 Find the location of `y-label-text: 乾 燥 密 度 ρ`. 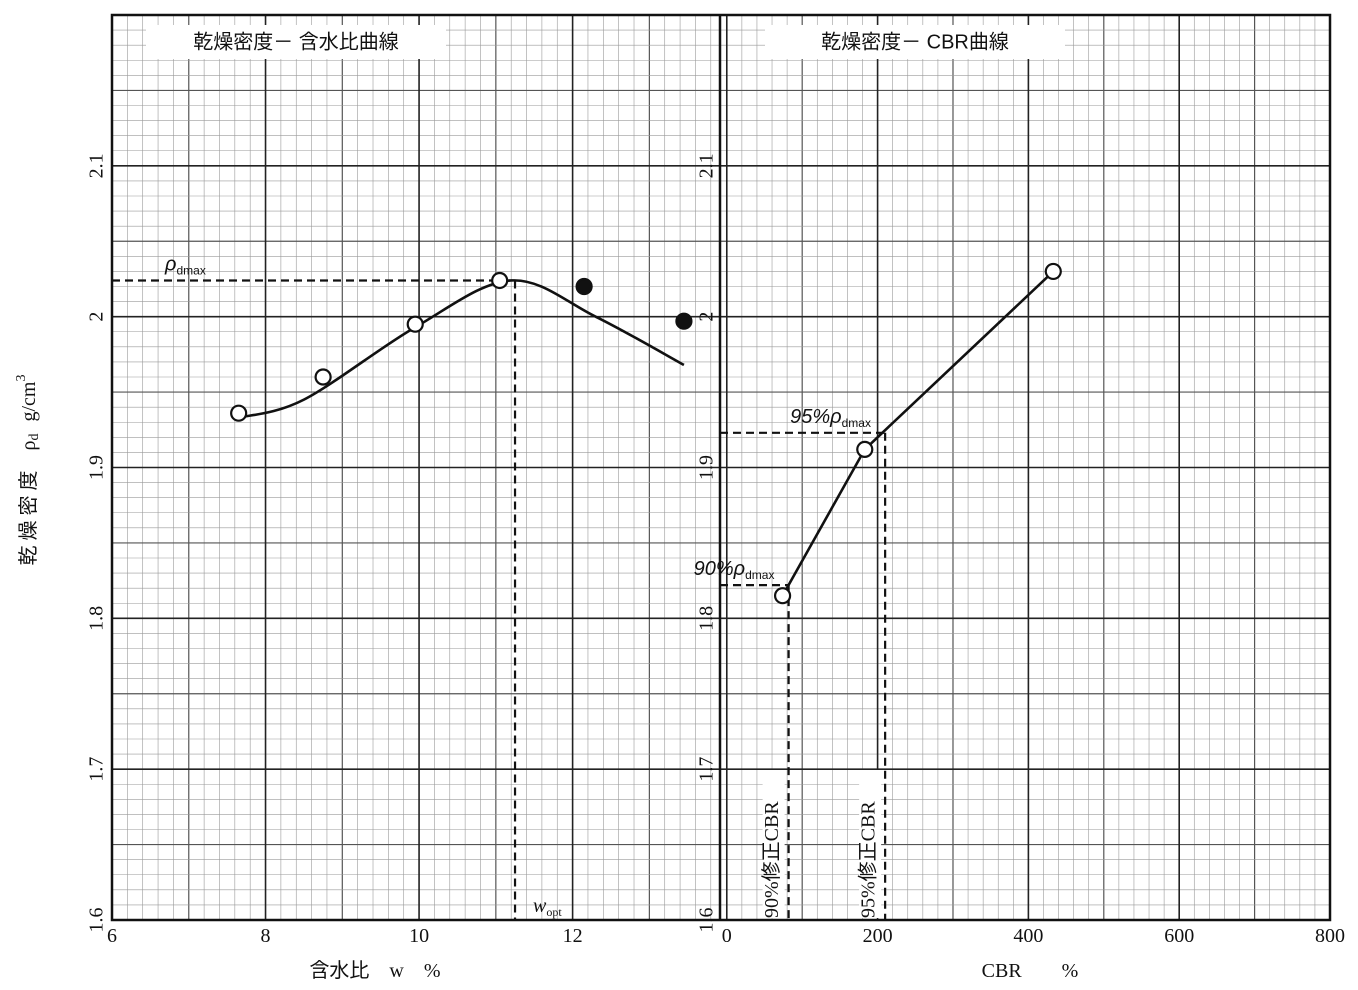

y-label-text: 乾 燥 密 度 ρ is located at coordinates (28, 502).